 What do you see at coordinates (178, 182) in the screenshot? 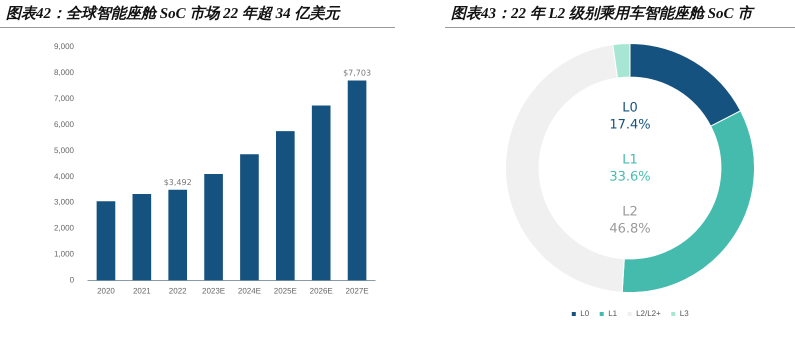
I see `data-label: $3,492` at bounding box center [178, 182].